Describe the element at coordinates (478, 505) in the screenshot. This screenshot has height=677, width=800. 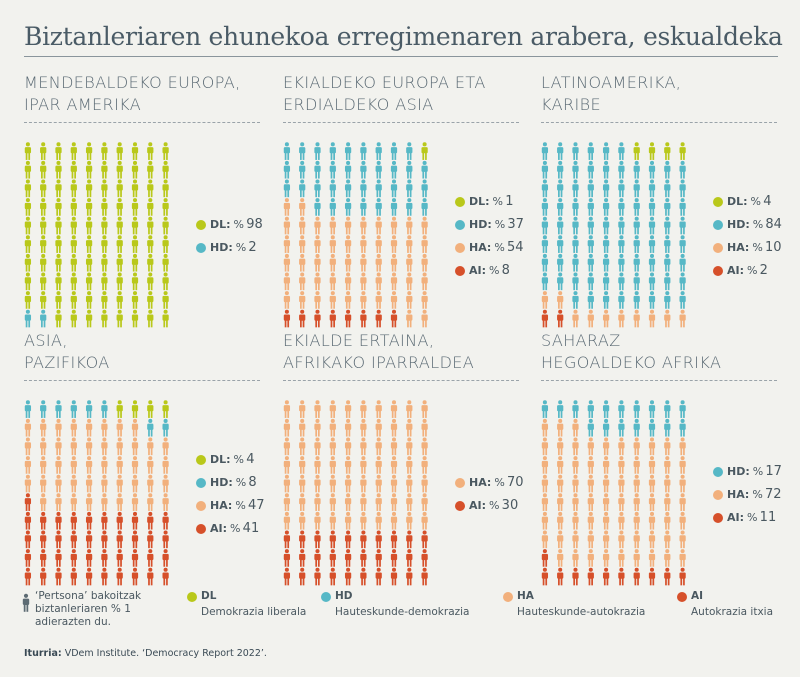
I see `value-code: AI:` at that location.